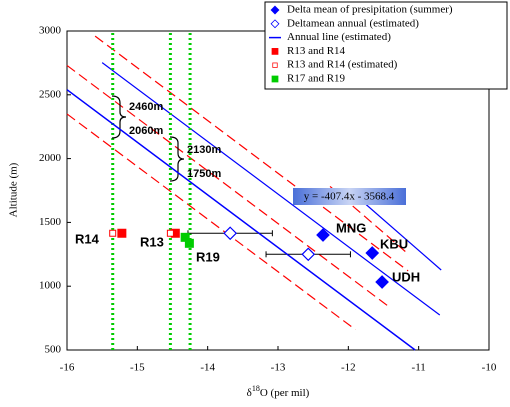 The width and height of the screenshot is (510, 407). What do you see at coordinates (146, 131) in the screenshot?
I see `annotation: 2060m` at bounding box center [146, 131].